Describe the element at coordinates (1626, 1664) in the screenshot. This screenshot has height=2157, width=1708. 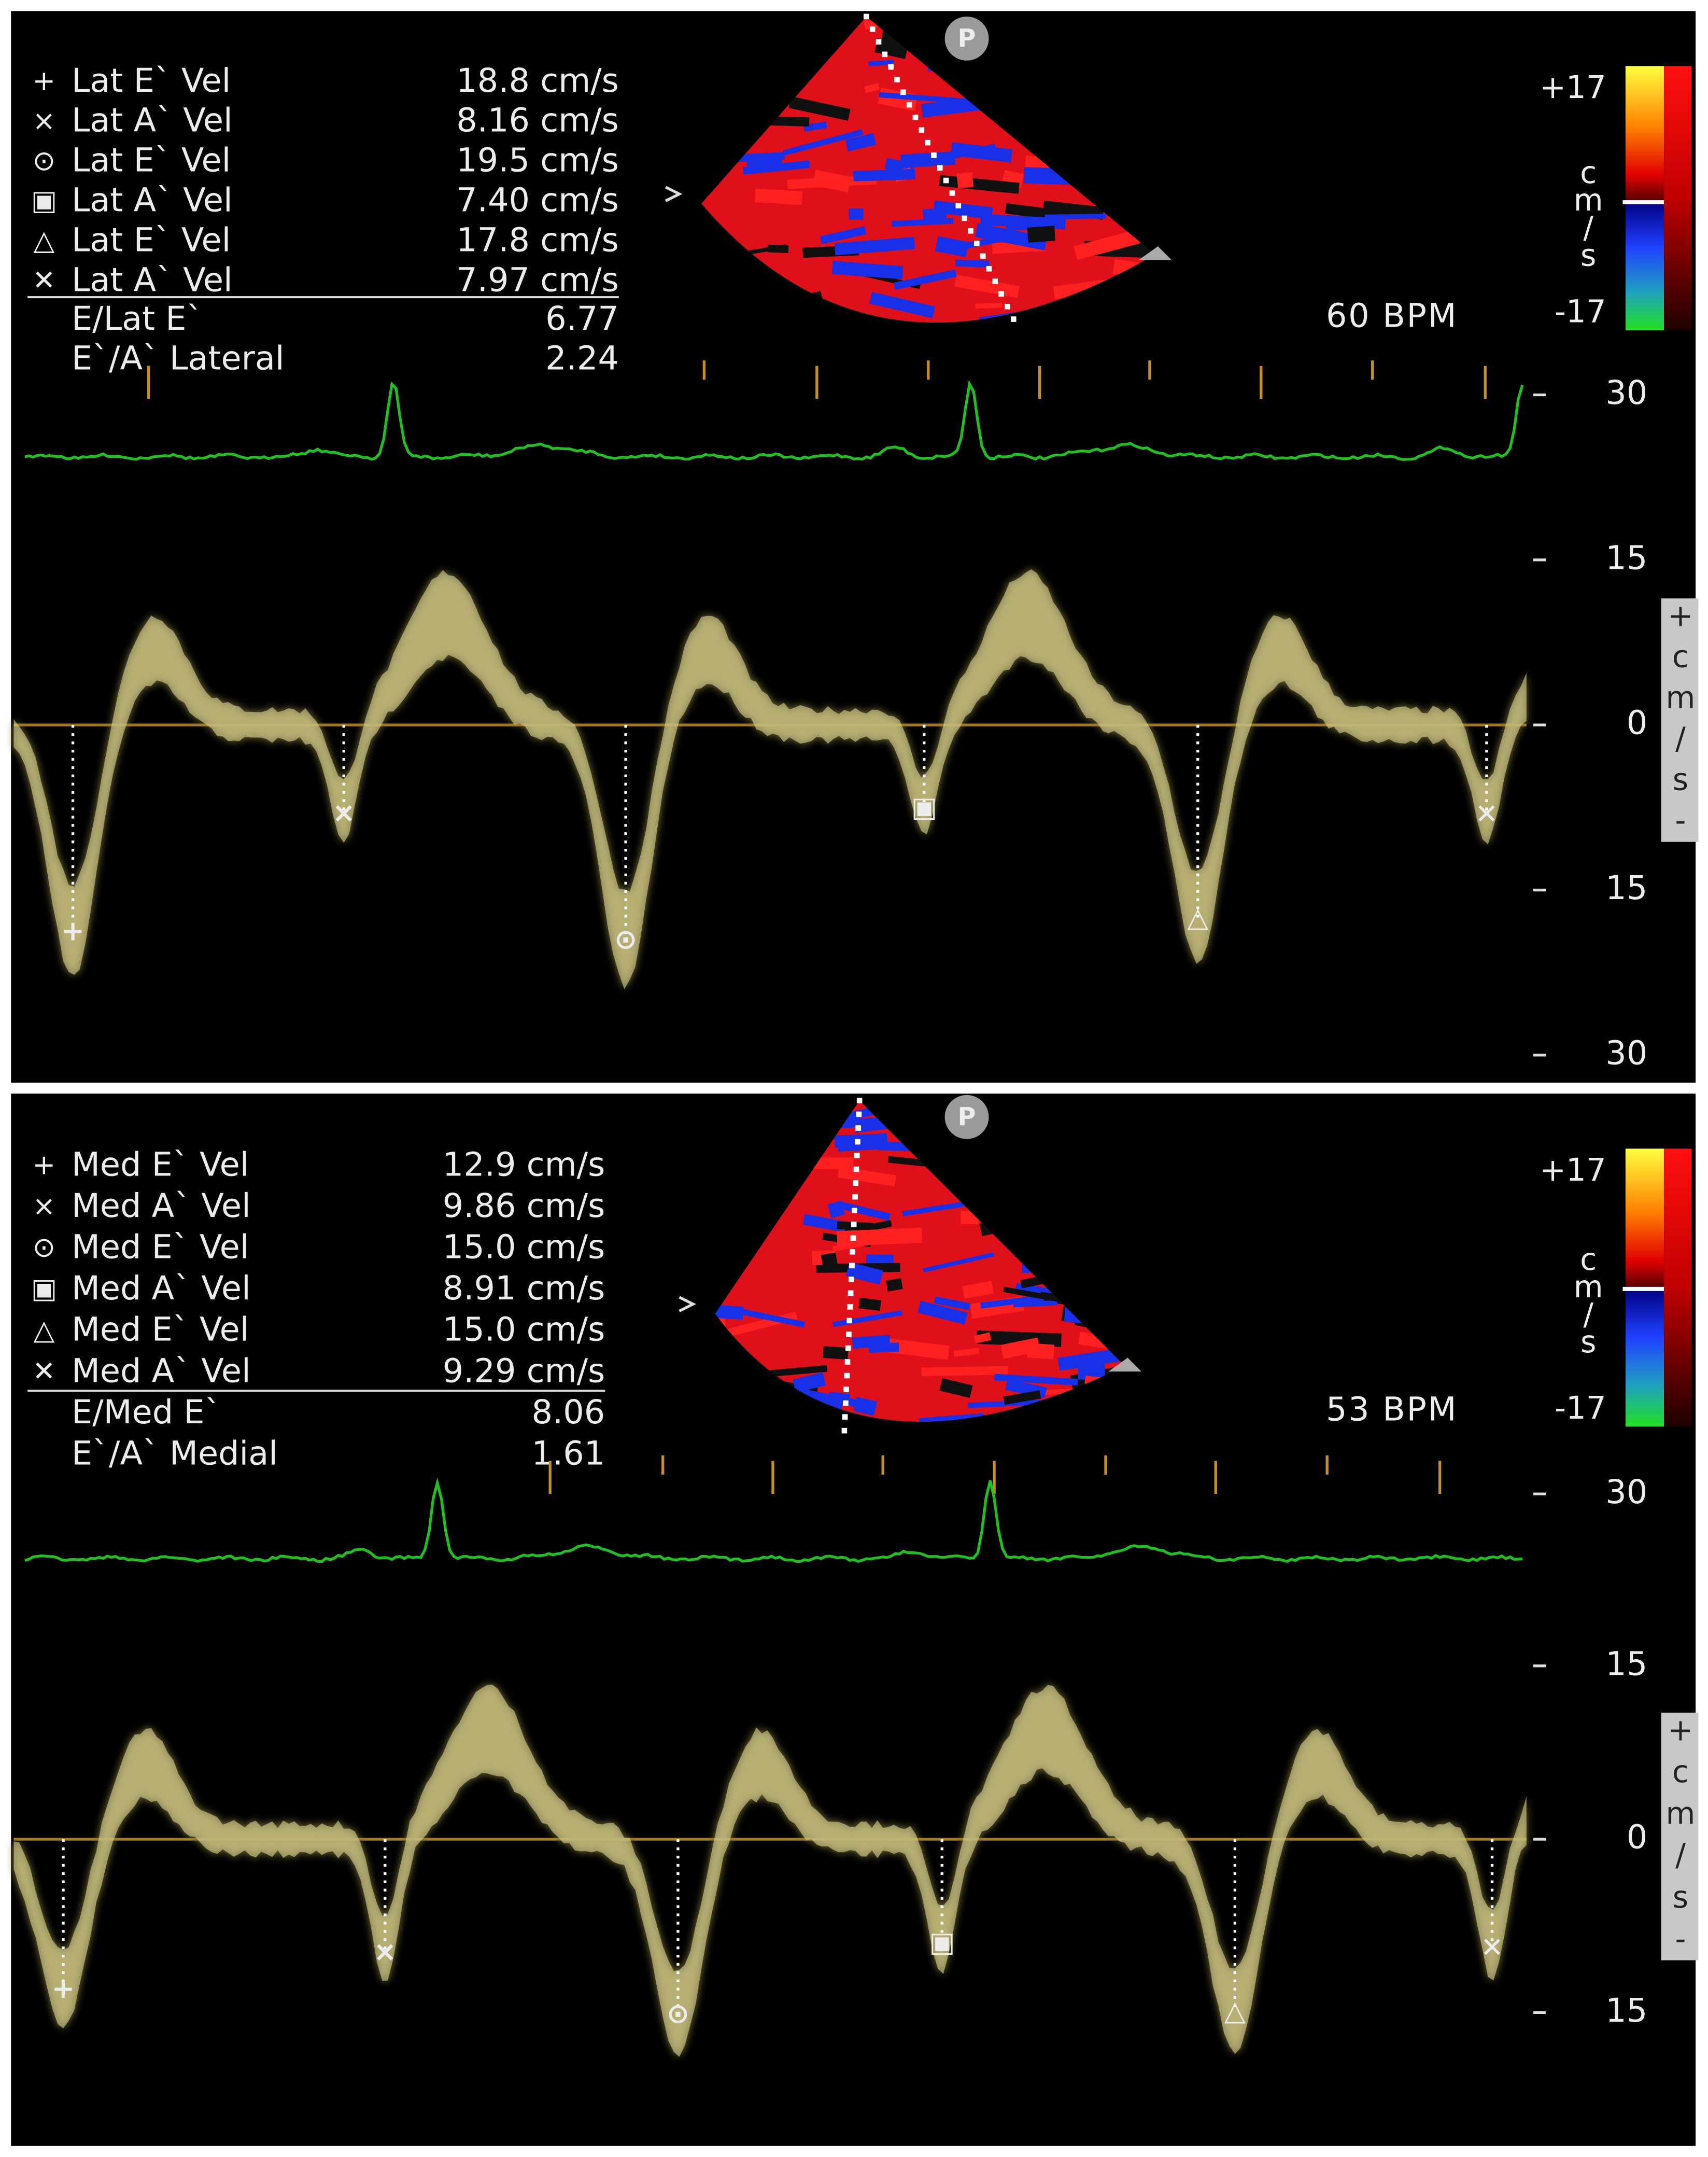
I see `axis-label: 15` at that location.